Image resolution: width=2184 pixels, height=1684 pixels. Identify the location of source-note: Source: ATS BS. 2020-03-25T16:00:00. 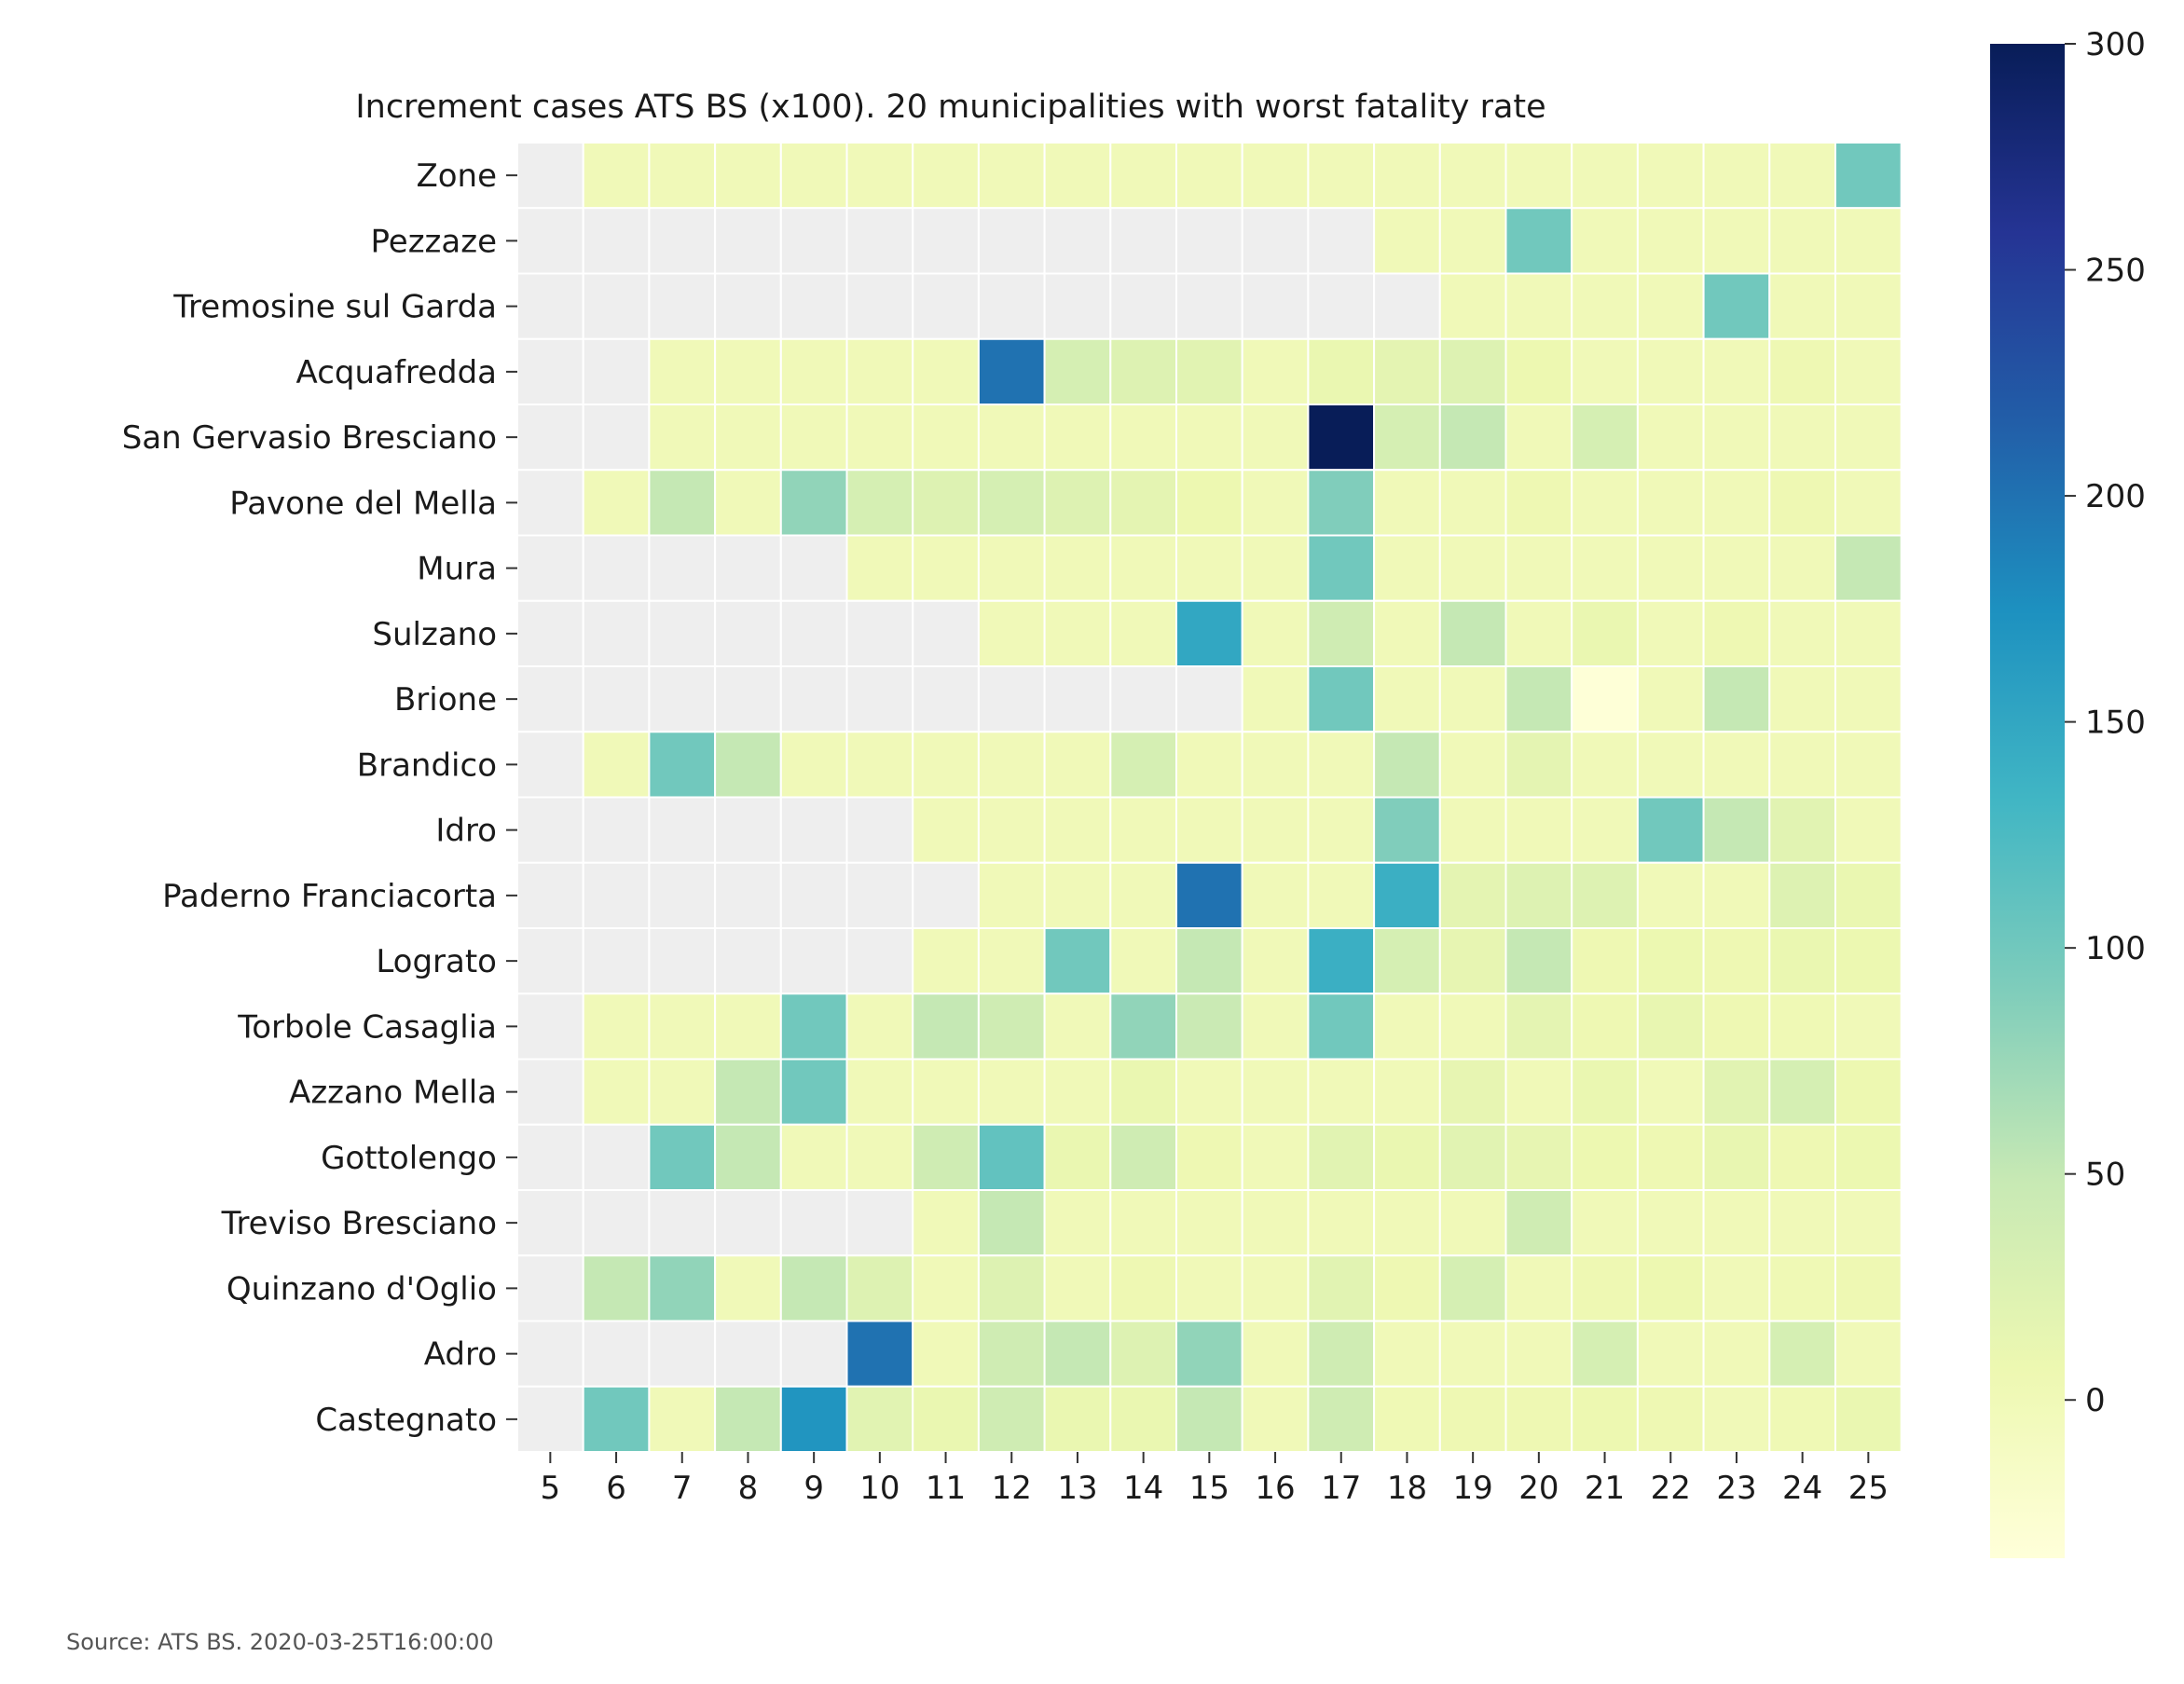
(280, 1642).